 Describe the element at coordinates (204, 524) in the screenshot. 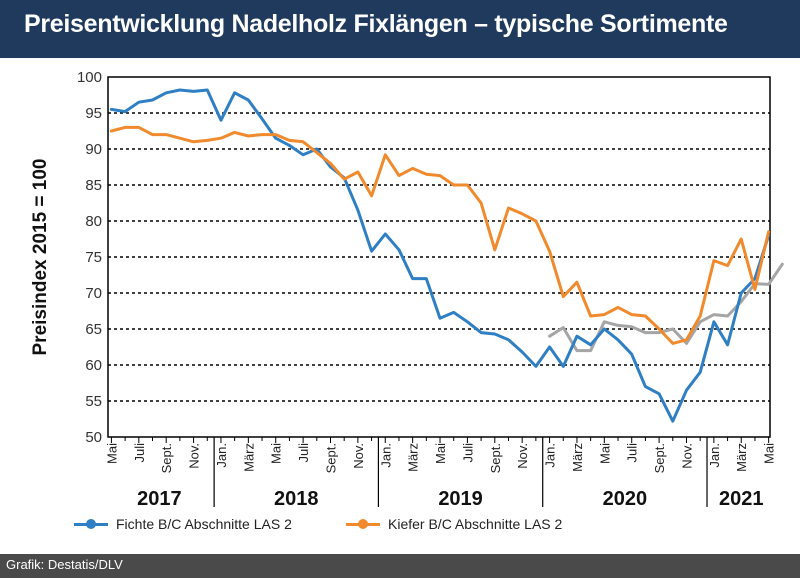

I see `legend-label-fichte: Fichte B/C Abschnitte LAS 2` at that location.